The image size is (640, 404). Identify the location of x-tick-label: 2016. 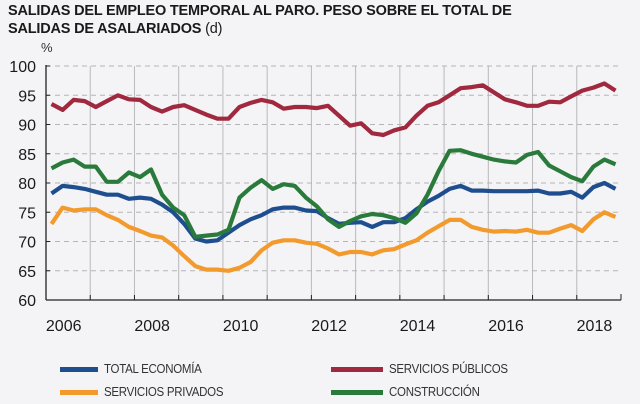
(506, 326).